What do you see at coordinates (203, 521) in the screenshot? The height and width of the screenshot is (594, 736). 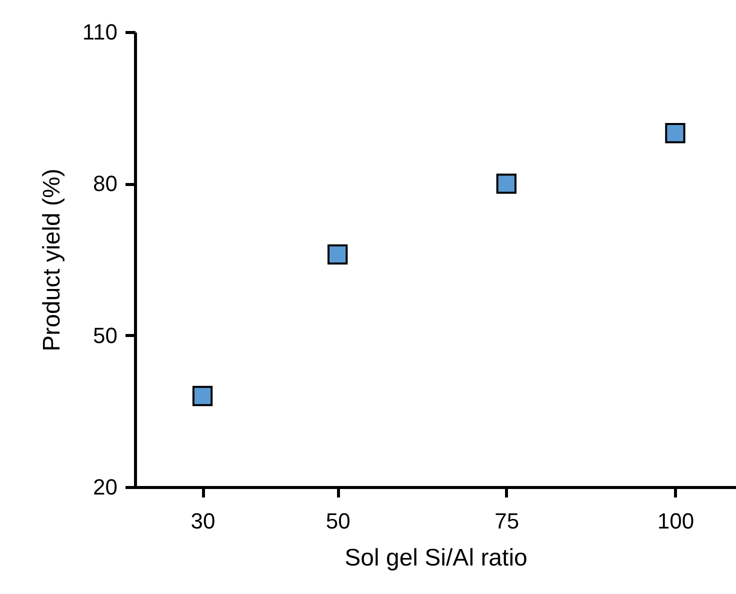 I see `x-tick-label: 30` at bounding box center [203, 521].